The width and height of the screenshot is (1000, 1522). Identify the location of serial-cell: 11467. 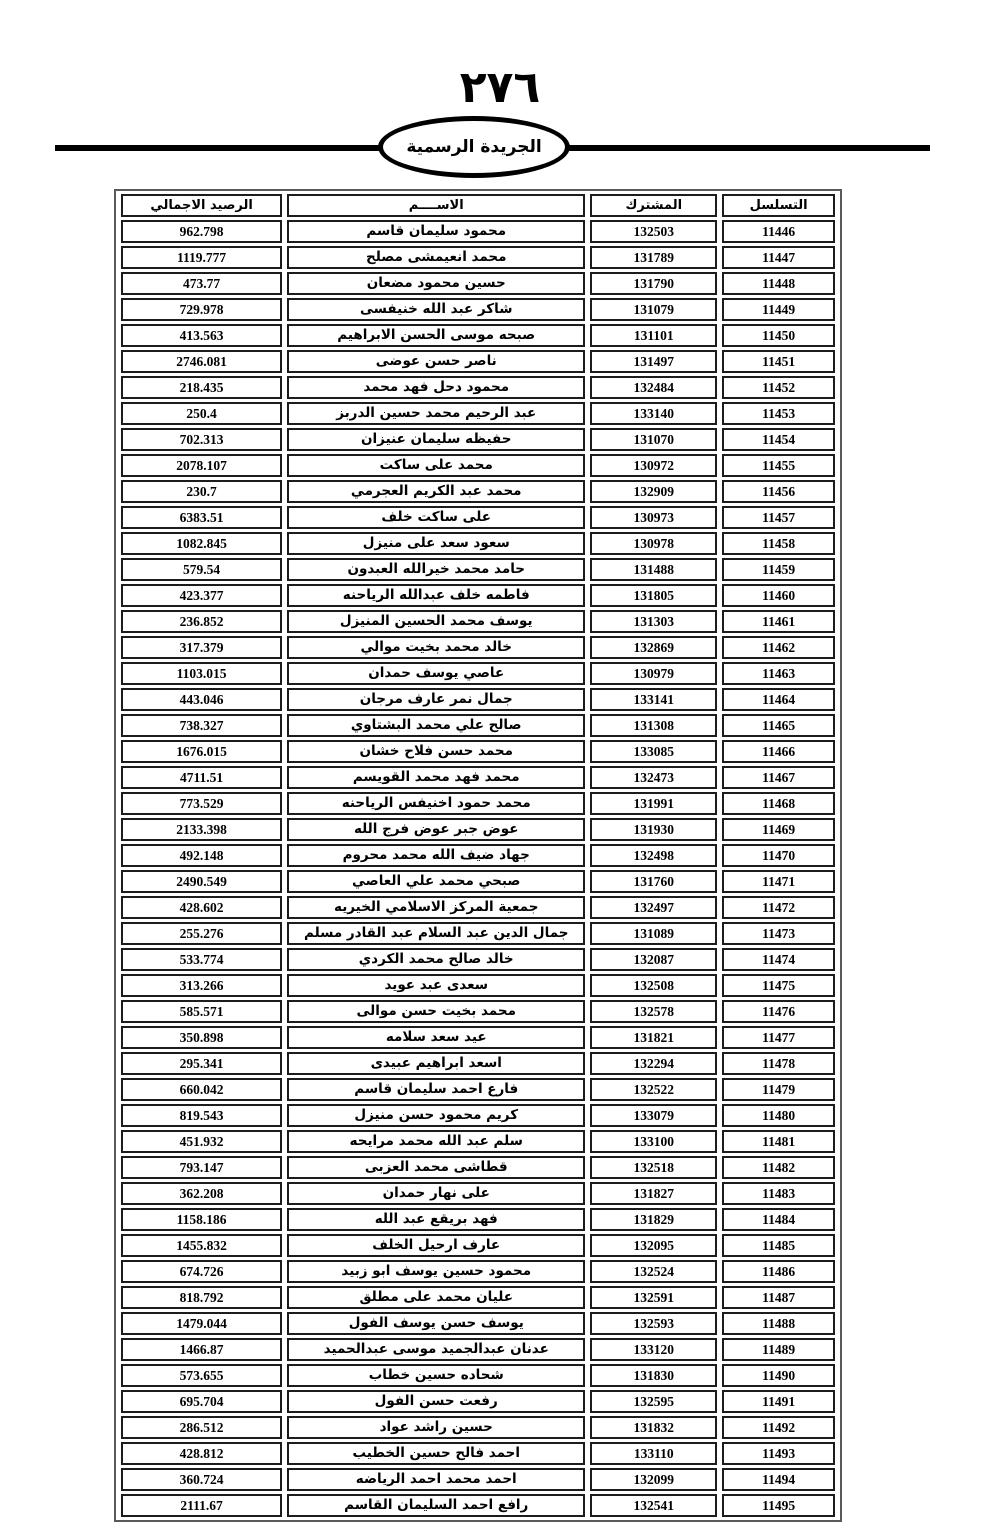
(778, 777).